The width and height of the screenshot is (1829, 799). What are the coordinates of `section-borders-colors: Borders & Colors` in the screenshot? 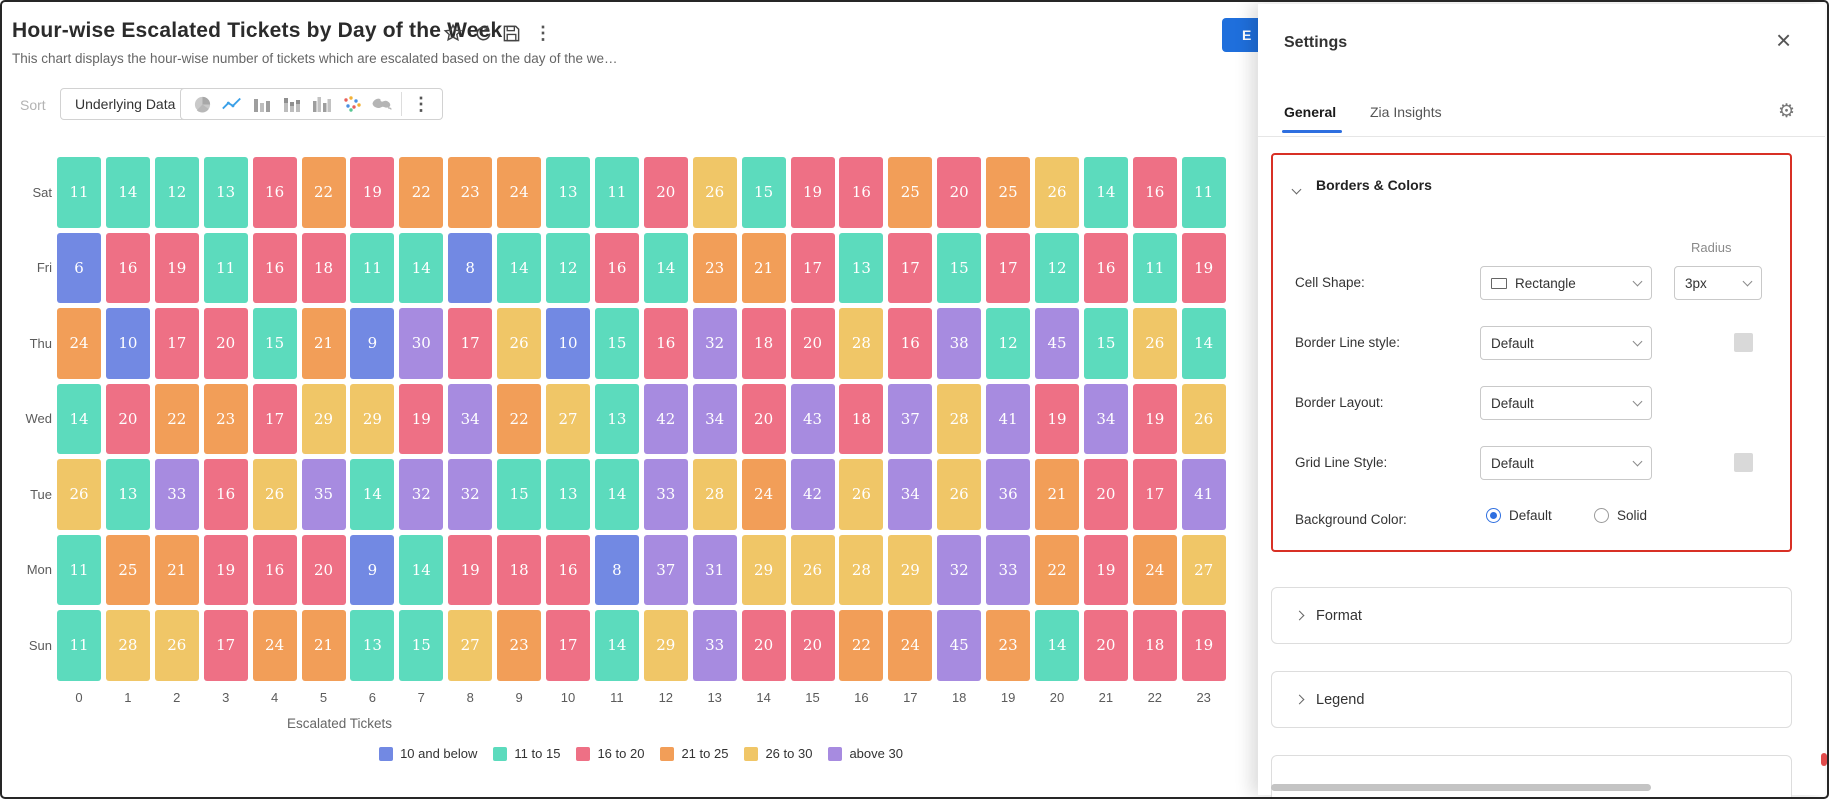 It's located at (1374, 185).